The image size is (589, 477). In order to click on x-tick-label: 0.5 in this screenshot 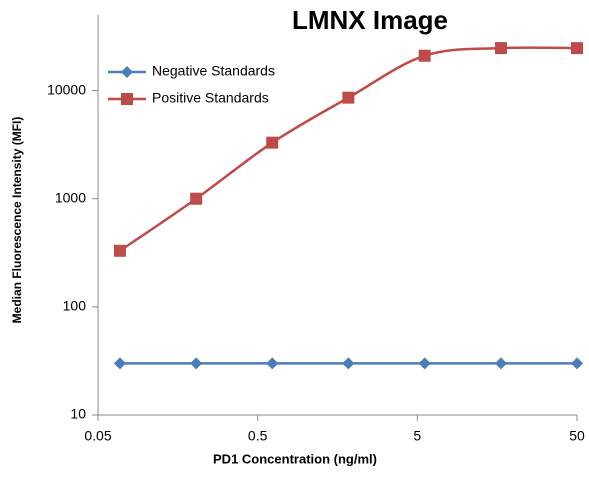, I will do `click(258, 436)`.